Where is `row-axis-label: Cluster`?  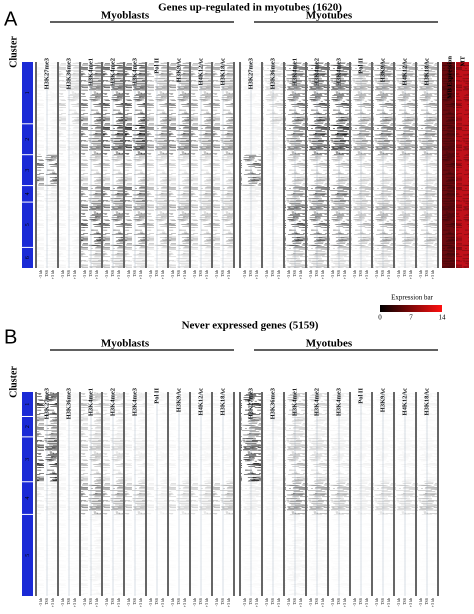 row-axis-label: Cluster is located at coordinates (13, 52).